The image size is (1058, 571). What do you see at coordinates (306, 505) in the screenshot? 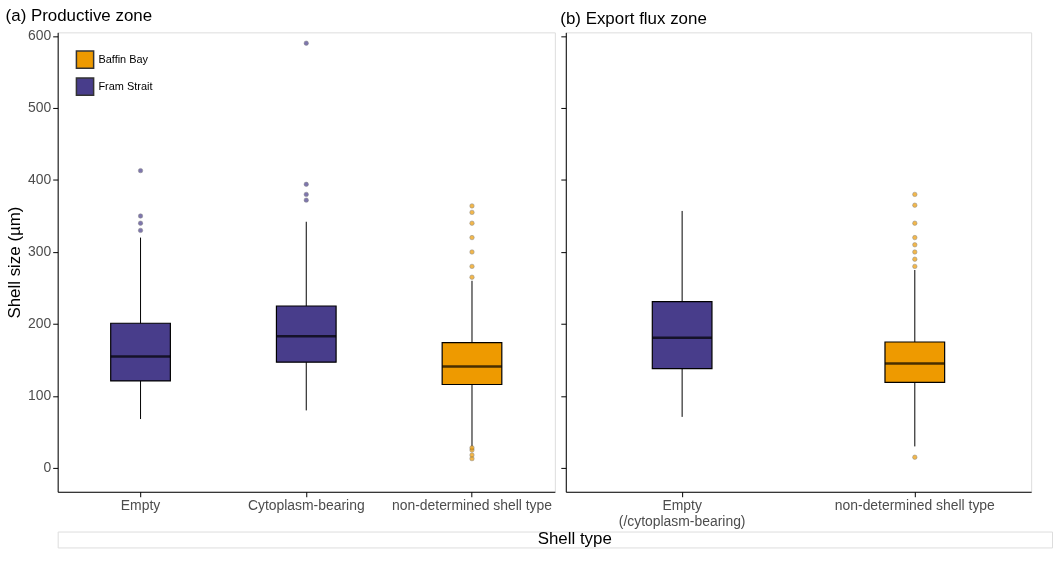
I see `x-tick-label: Cytoplasm-bearing` at bounding box center [306, 505].